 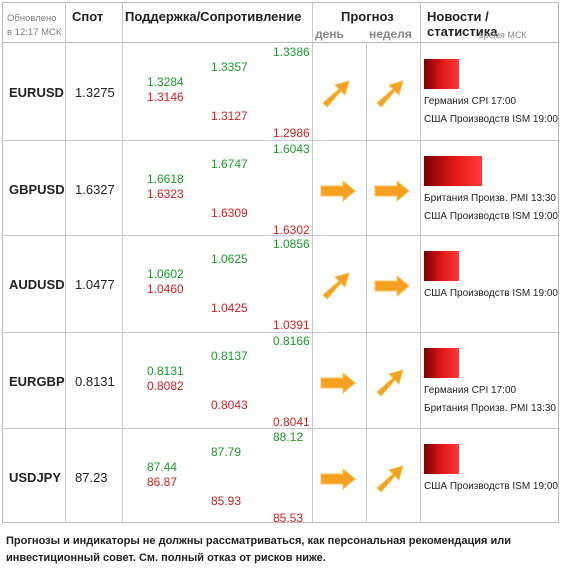 What do you see at coordinates (165, 274) in the screenshot?
I see `support-level-1: 1.0602` at bounding box center [165, 274].